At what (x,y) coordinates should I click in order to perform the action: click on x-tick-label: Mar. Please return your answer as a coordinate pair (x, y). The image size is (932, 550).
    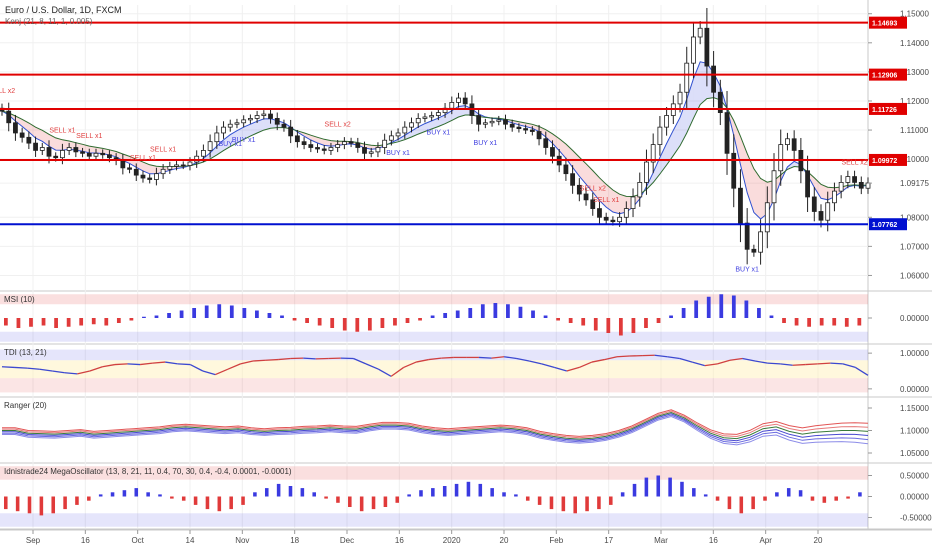
    Looking at the image, I should click on (661, 540).